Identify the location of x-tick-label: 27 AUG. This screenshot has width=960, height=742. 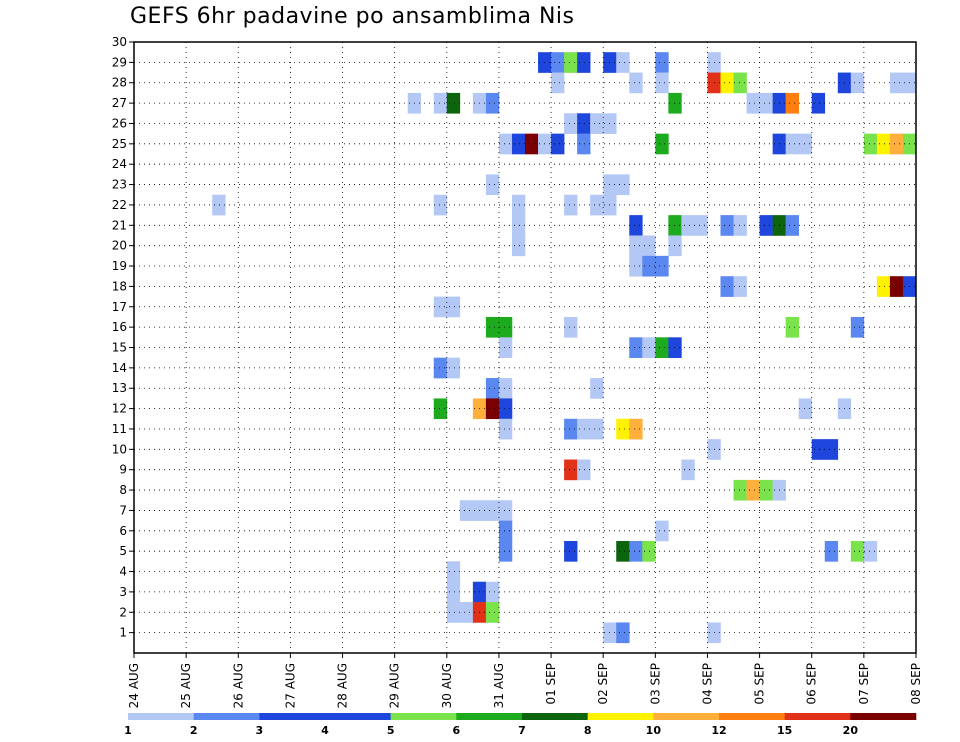
(290, 685).